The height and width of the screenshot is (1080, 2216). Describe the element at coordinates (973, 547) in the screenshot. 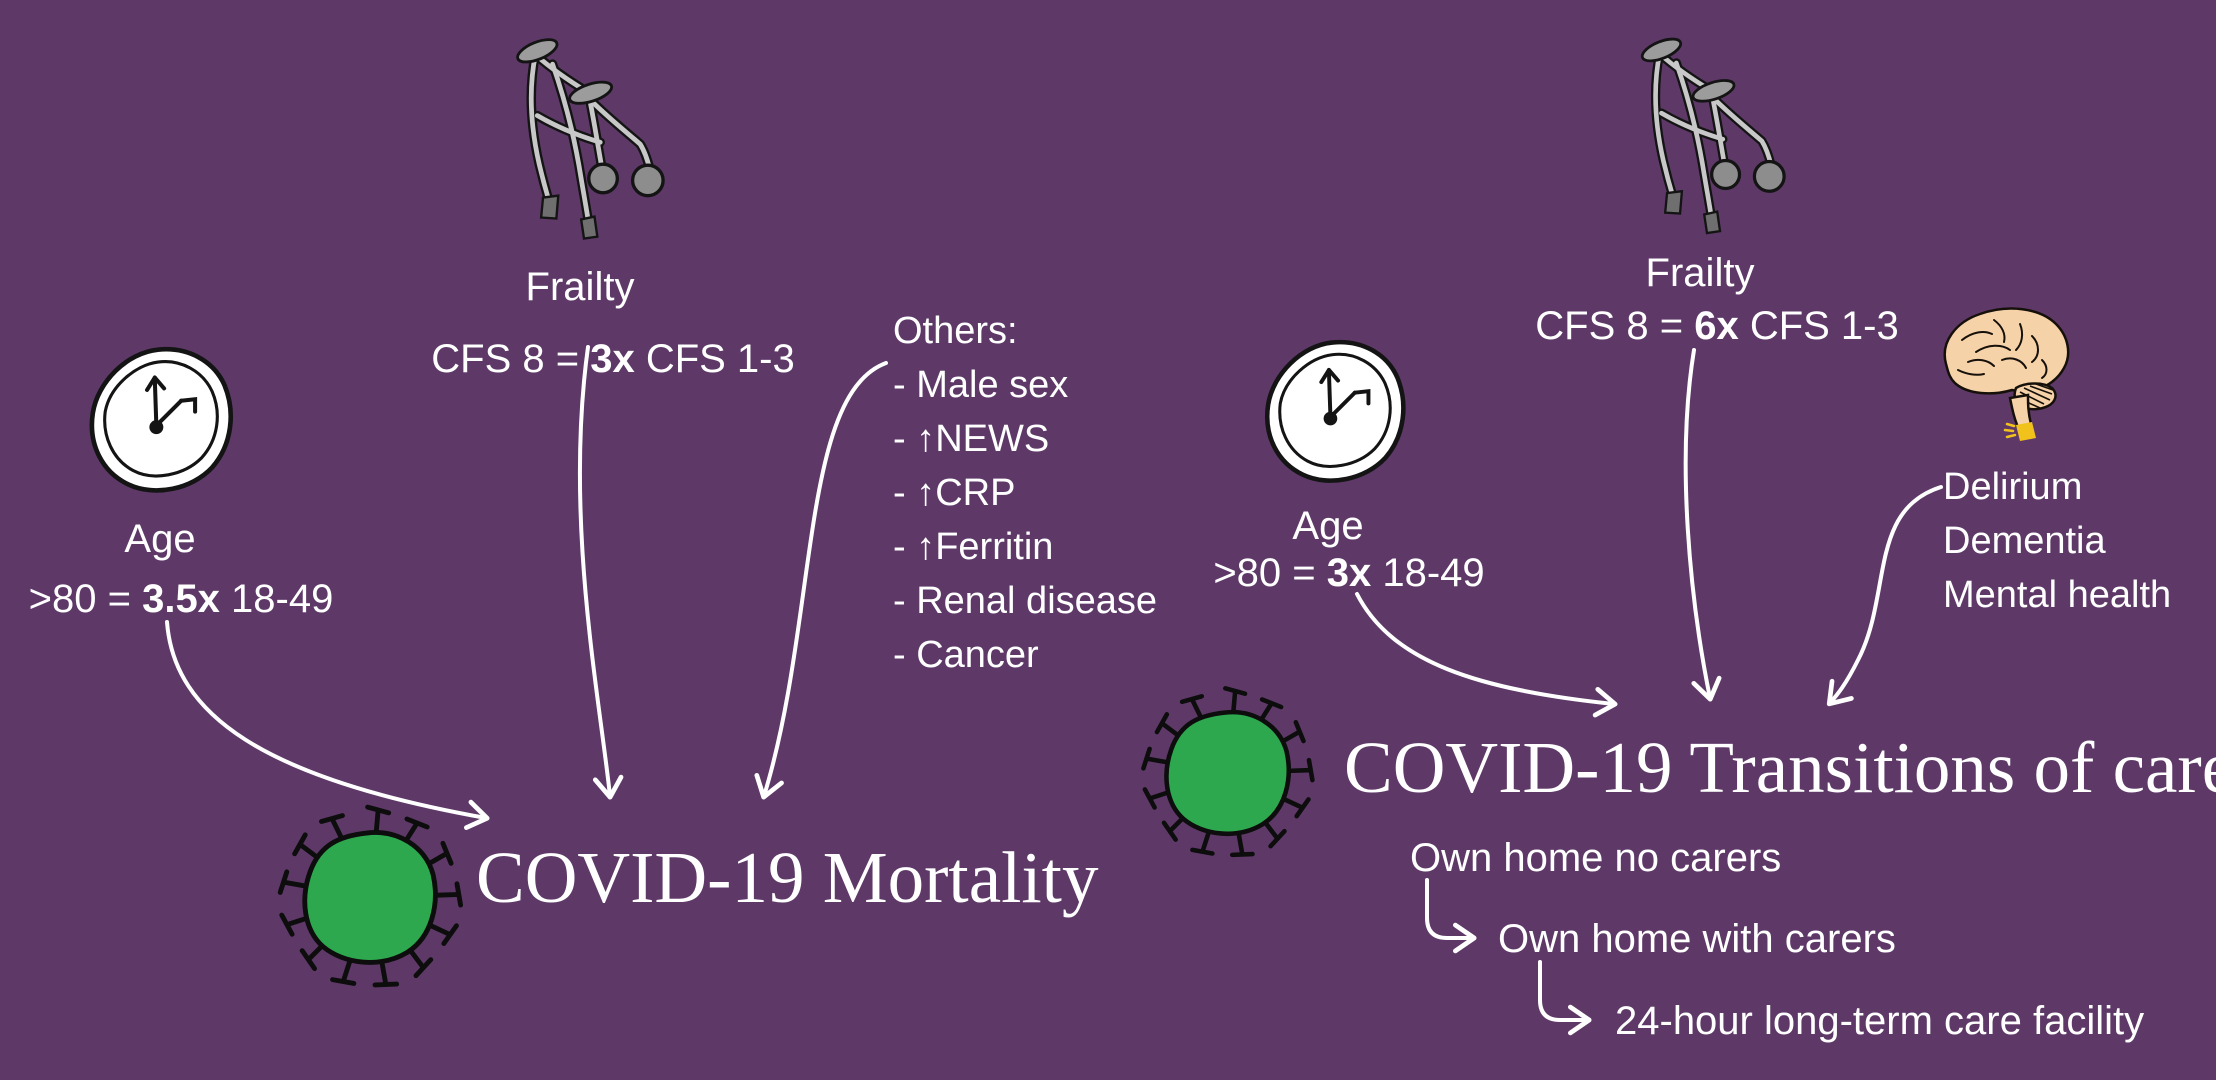

I see `others-item-ferritin: - ↑Ferritin` at that location.